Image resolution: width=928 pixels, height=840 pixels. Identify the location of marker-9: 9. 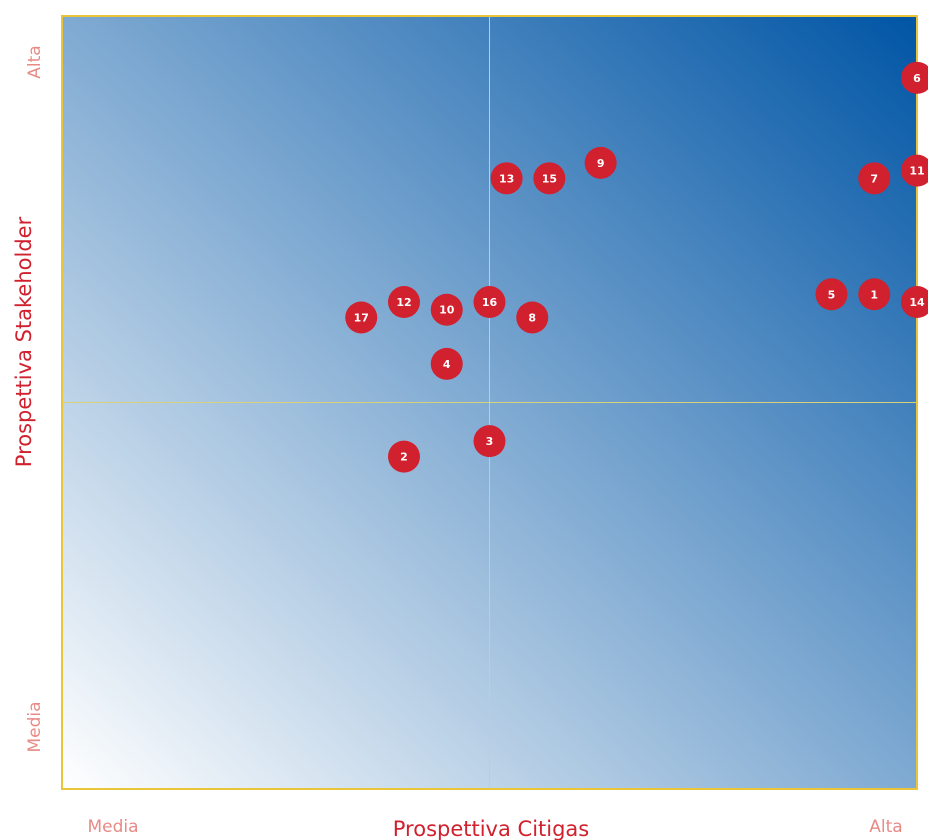
(600, 162).